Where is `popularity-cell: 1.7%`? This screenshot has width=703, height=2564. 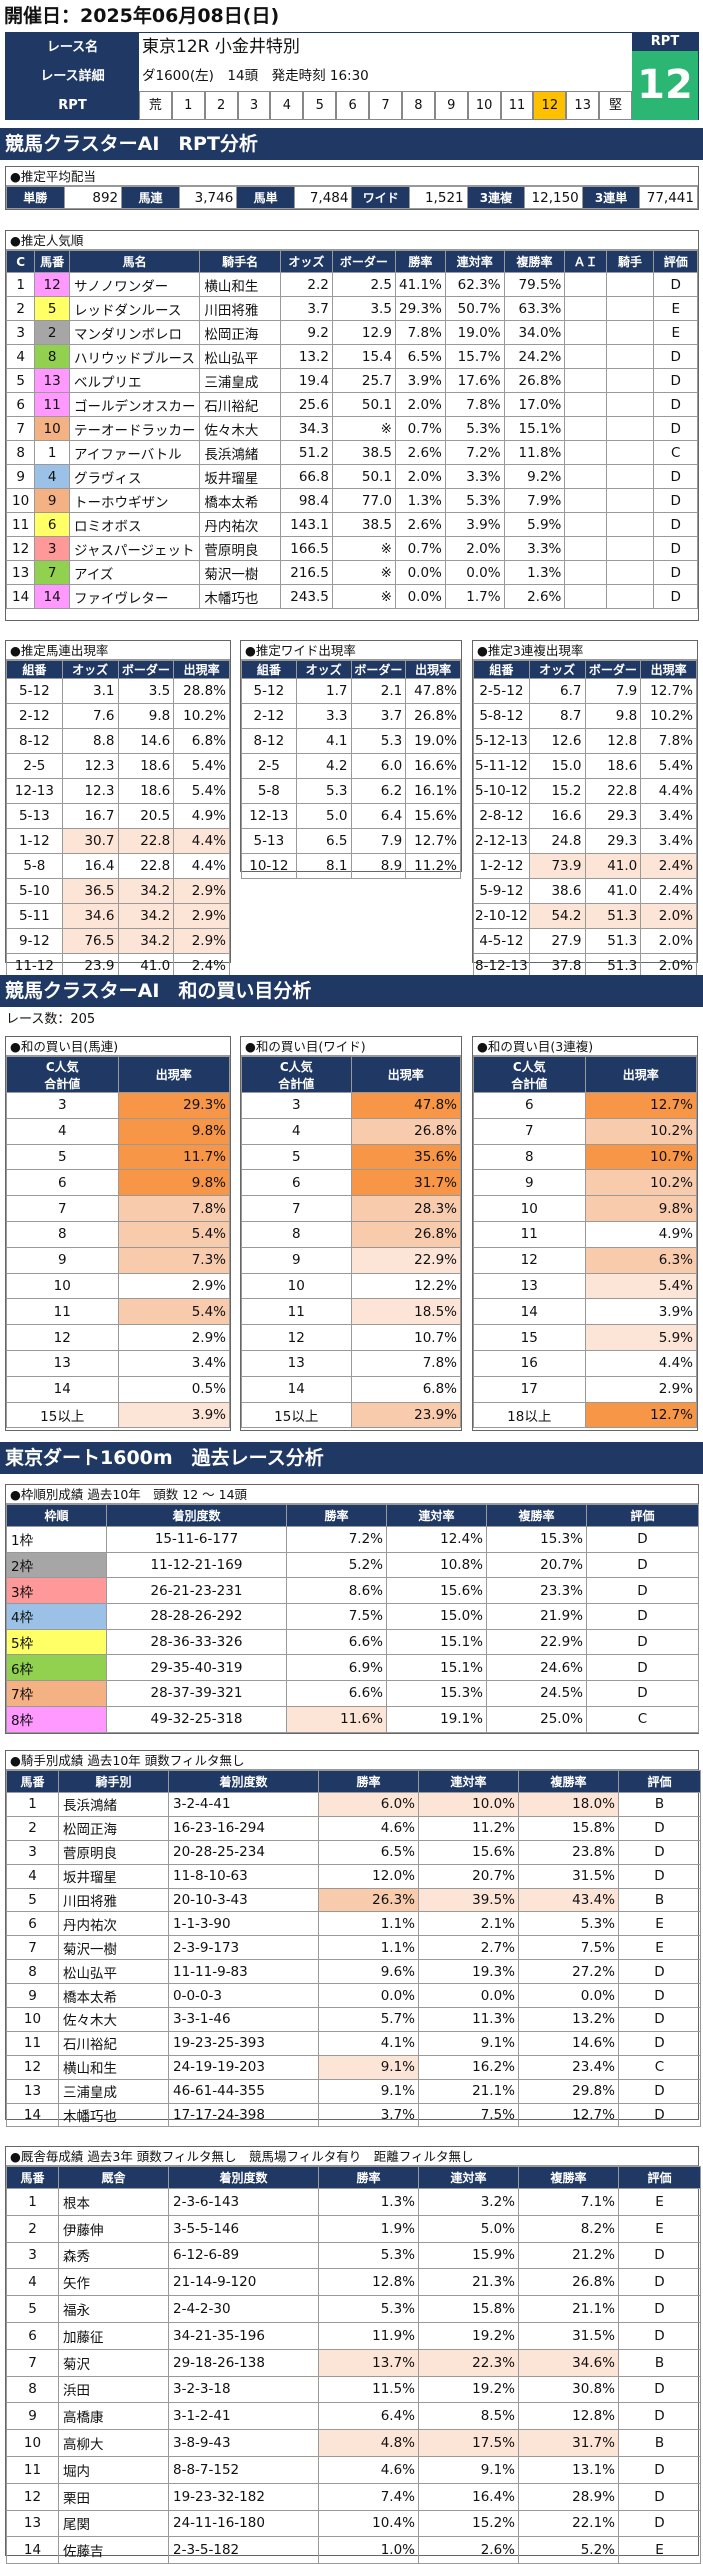
popularity-cell: 1.7% is located at coordinates (474, 596).